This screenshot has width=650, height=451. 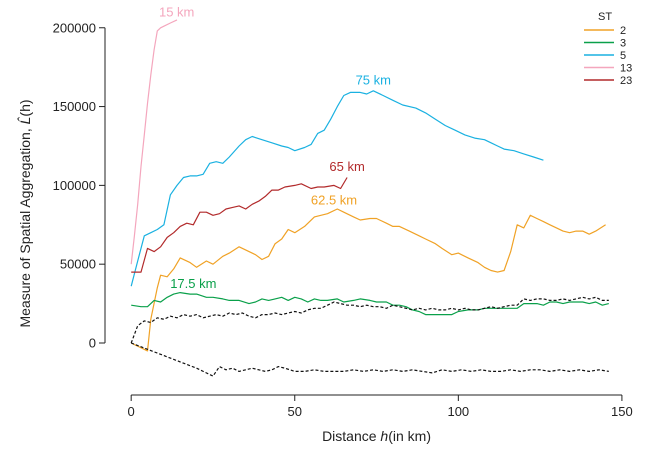 I want to click on x-tick-label: 150, so click(x=622, y=411).